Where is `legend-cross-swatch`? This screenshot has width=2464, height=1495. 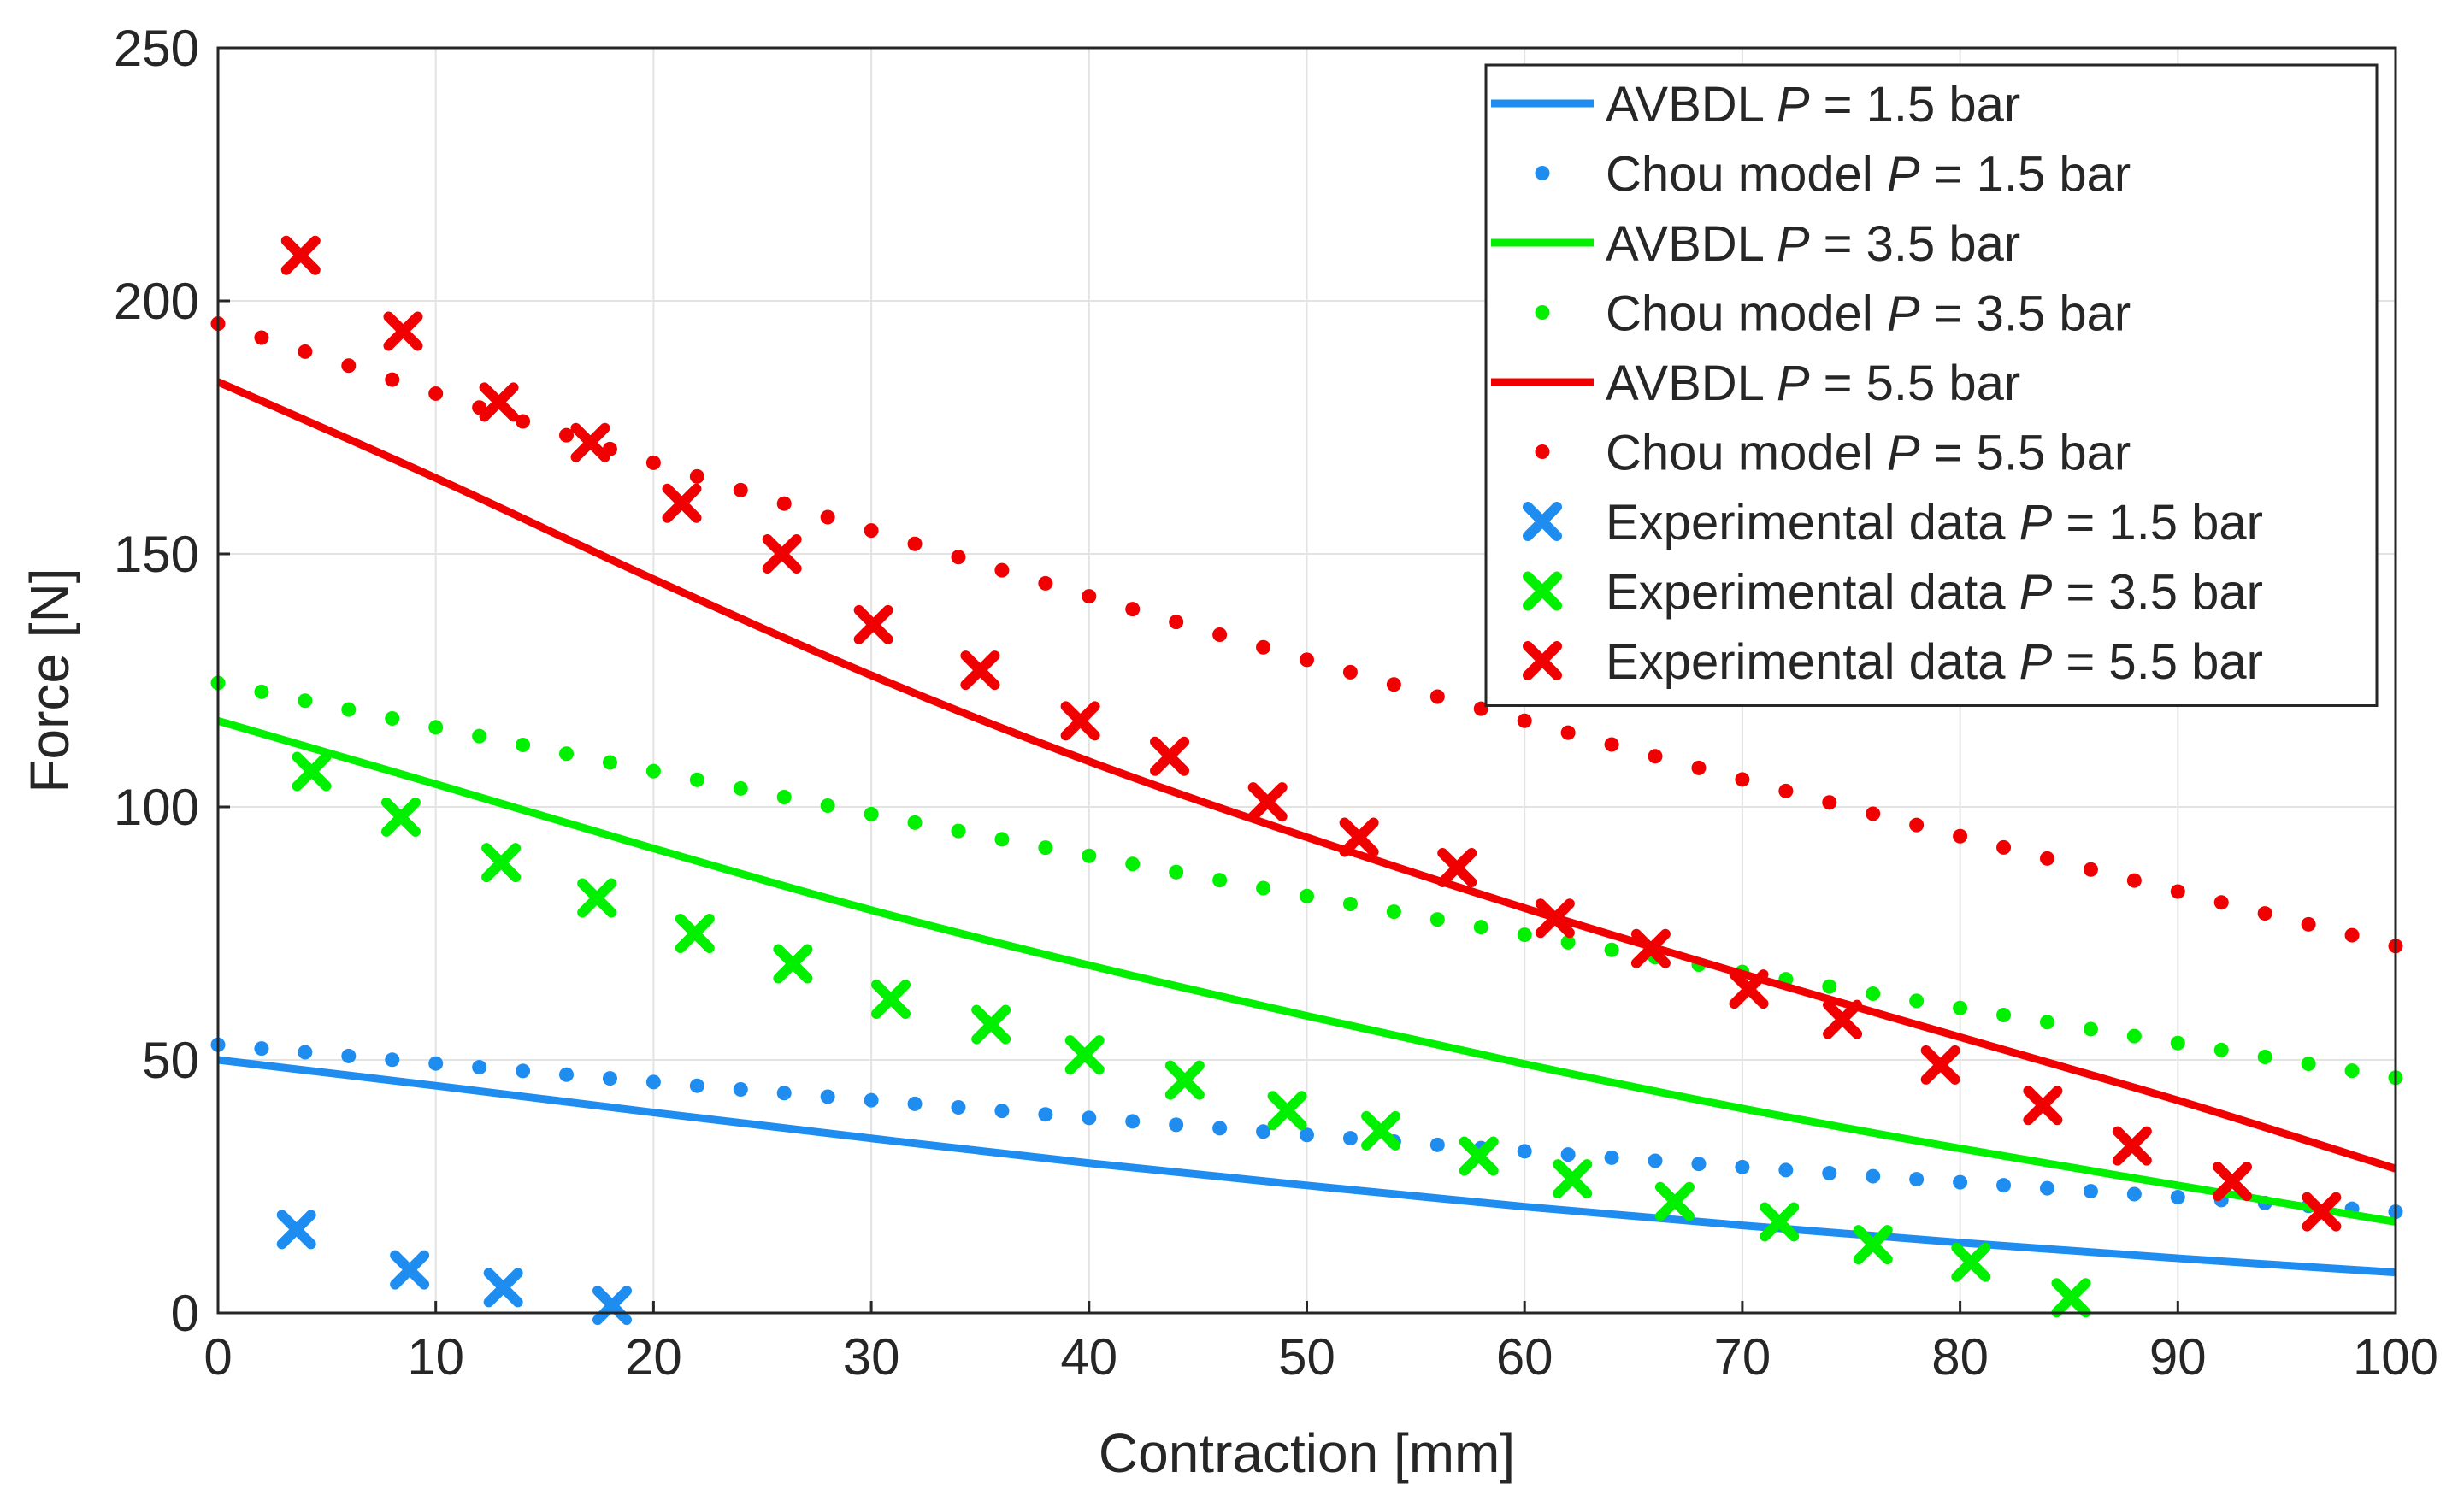 legend-cross-swatch is located at coordinates (1543, 591).